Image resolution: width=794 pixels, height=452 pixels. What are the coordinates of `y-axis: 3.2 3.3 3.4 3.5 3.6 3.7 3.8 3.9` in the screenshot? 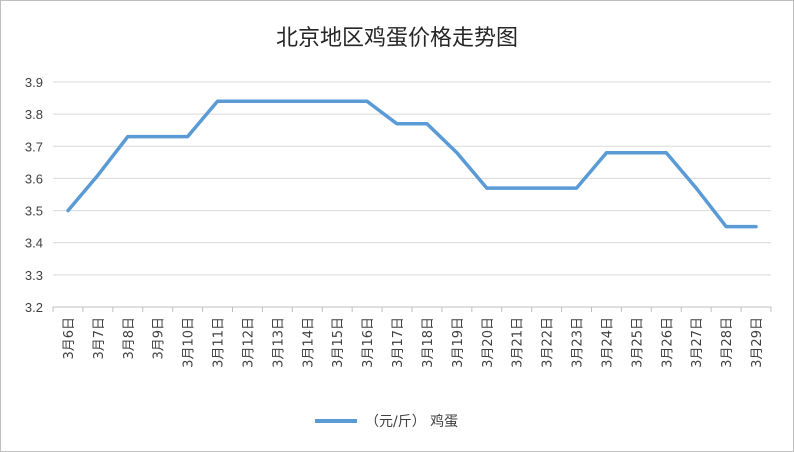 It's located at (34, 195).